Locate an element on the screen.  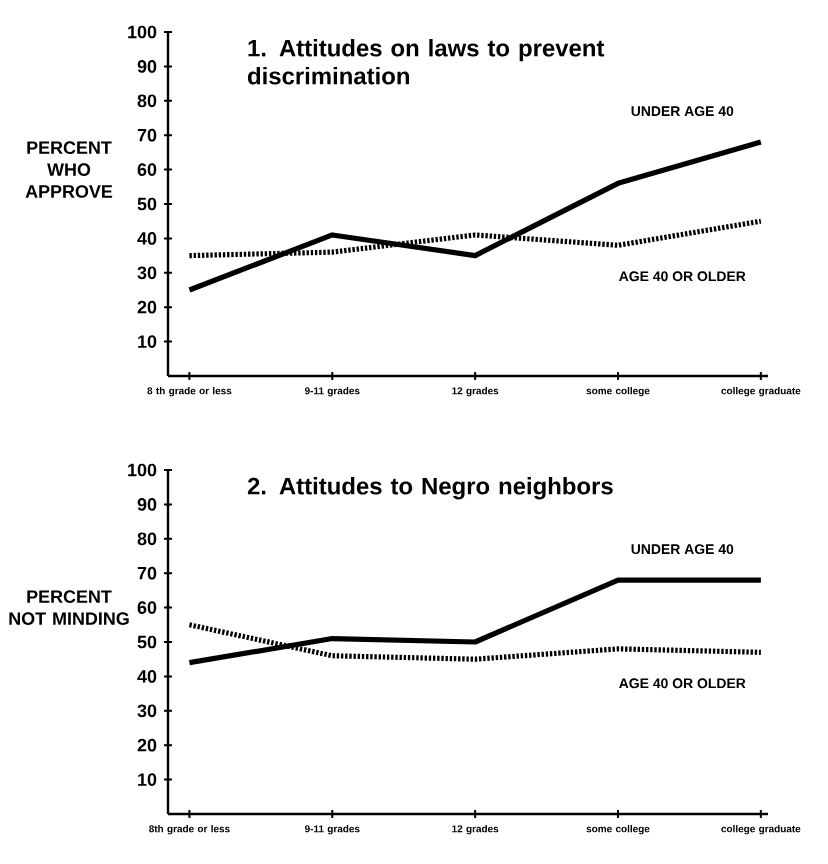
y-axis-title: PERCENT NOT MINDING is located at coordinates (69, 607).